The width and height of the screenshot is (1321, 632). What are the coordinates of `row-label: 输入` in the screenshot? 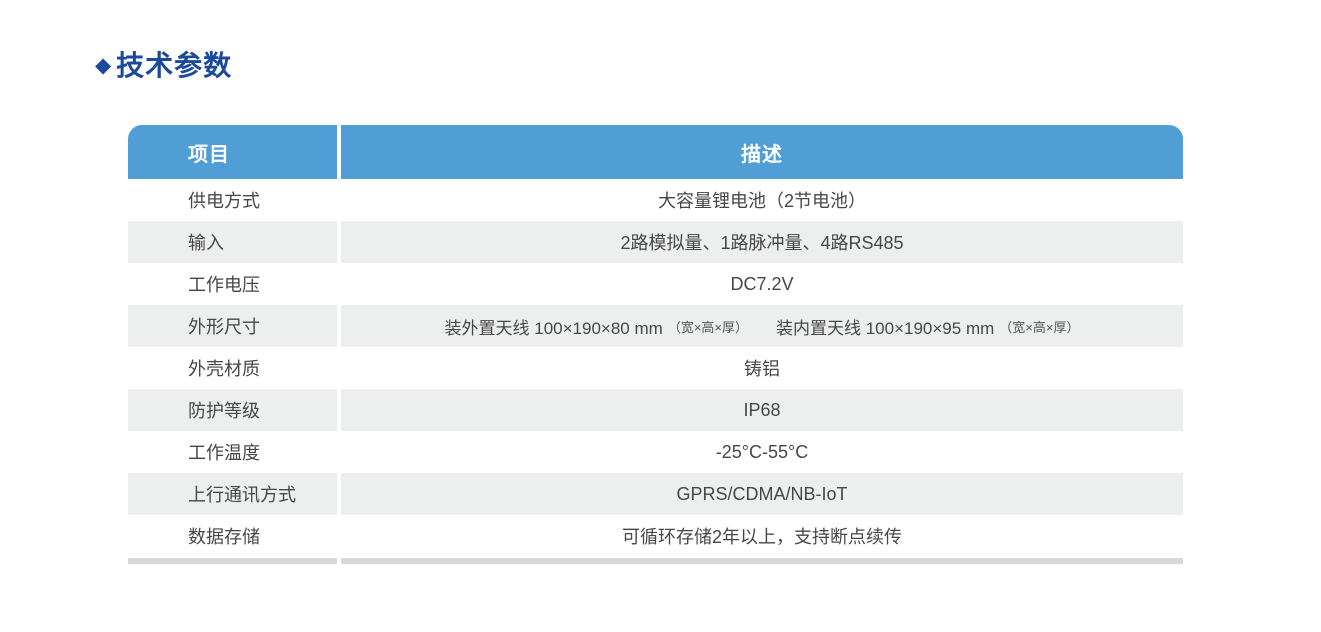 It's located at (232, 242).